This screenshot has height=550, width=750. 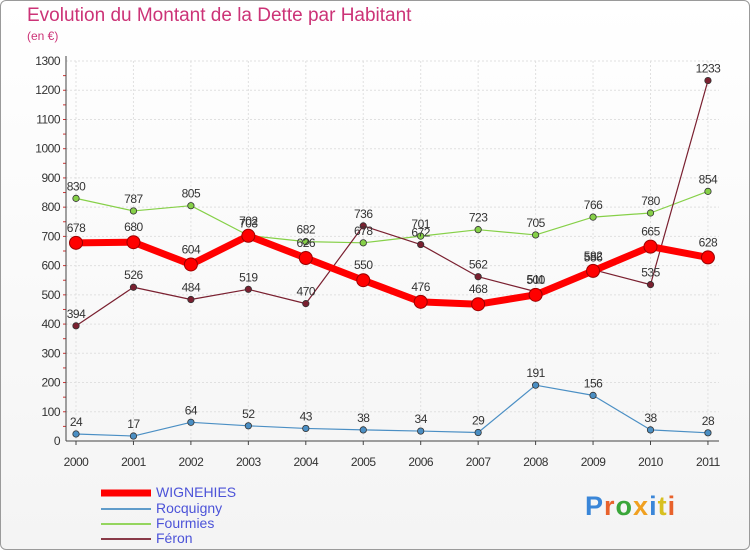 What do you see at coordinates (50, 353) in the screenshot?
I see `y-tick-label: 300` at bounding box center [50, 353].